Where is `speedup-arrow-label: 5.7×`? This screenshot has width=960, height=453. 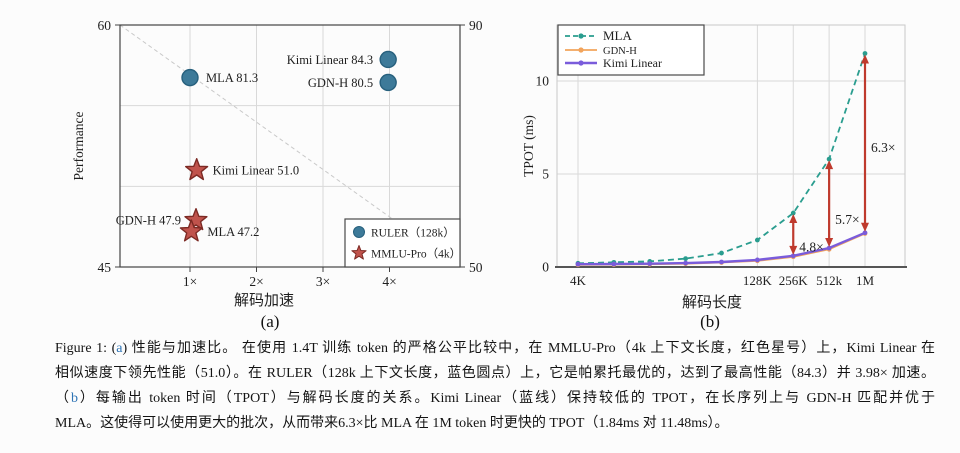
speedup-arrow-label: 5.7× is located at coordinates (847, 219).